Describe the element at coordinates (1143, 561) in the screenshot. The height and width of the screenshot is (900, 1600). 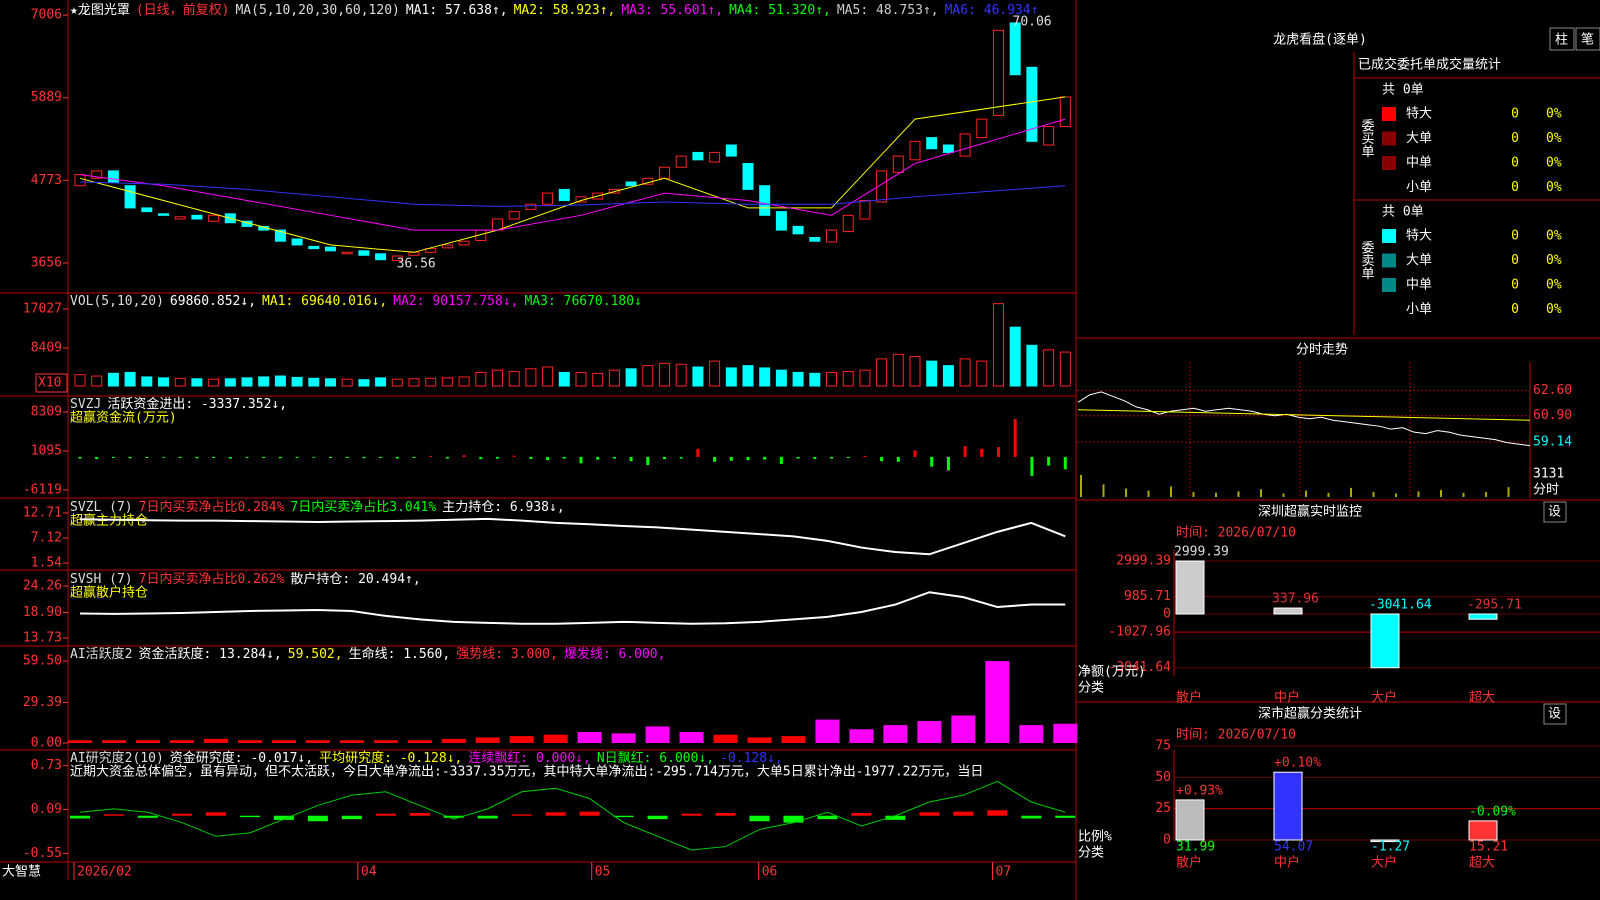
I see `y-tick-label: 2999.39` at that location.